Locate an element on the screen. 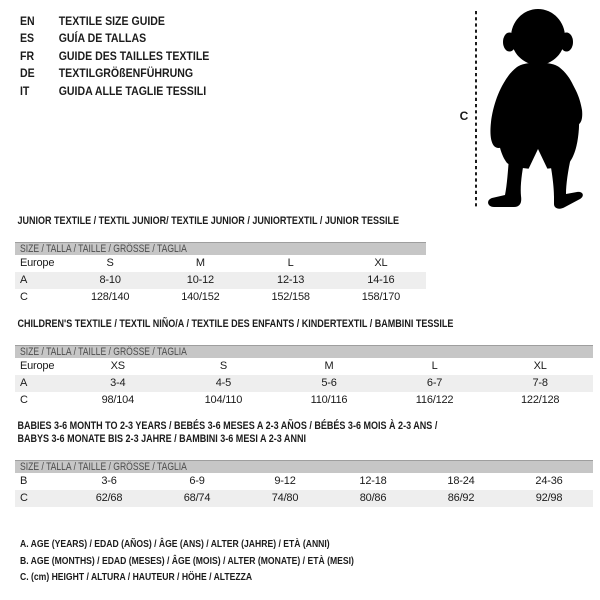 The image size is (600, 600). table-cell: 6-9 is located at coordinates (197, 481).